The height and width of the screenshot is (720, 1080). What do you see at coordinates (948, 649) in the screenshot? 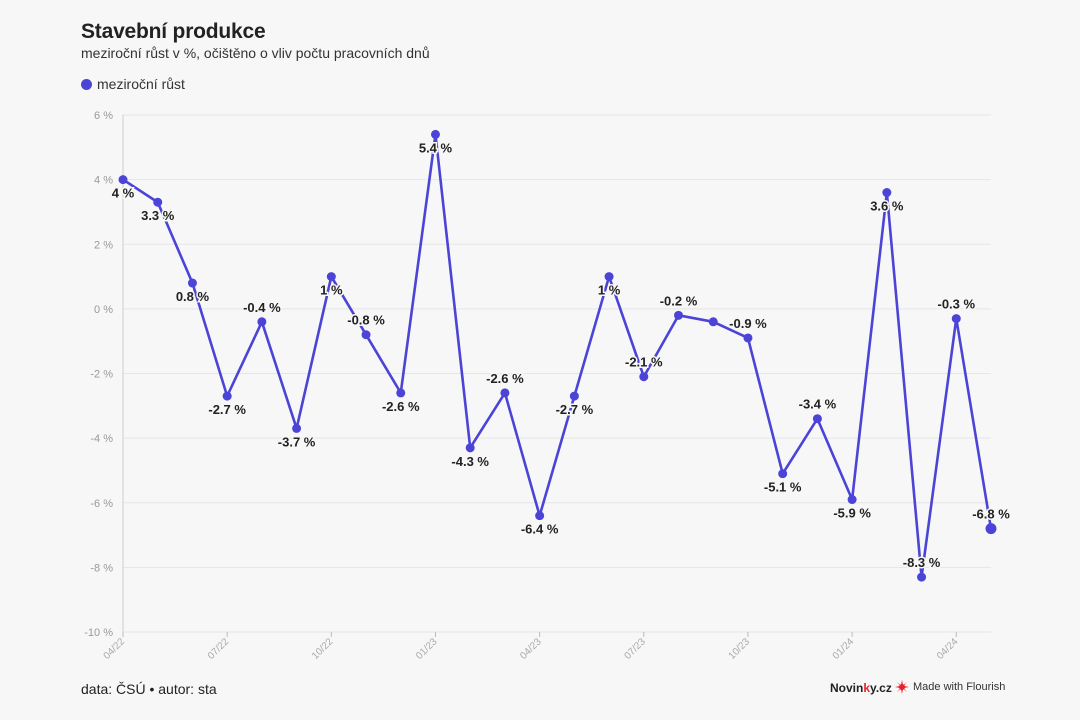
I see `x-tick-label: 04/24` at bounding box center [948, 649].